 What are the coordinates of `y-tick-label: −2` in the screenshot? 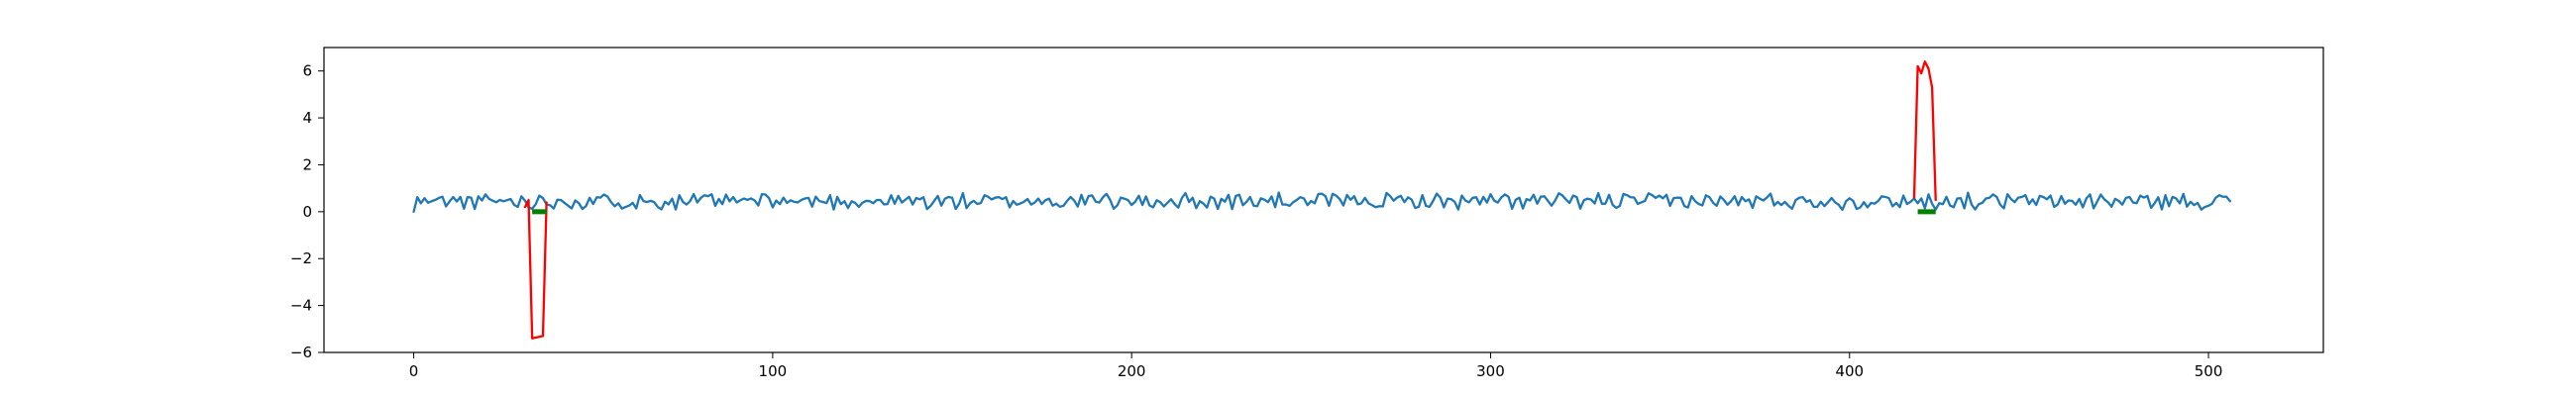 It's located at (301, 258).